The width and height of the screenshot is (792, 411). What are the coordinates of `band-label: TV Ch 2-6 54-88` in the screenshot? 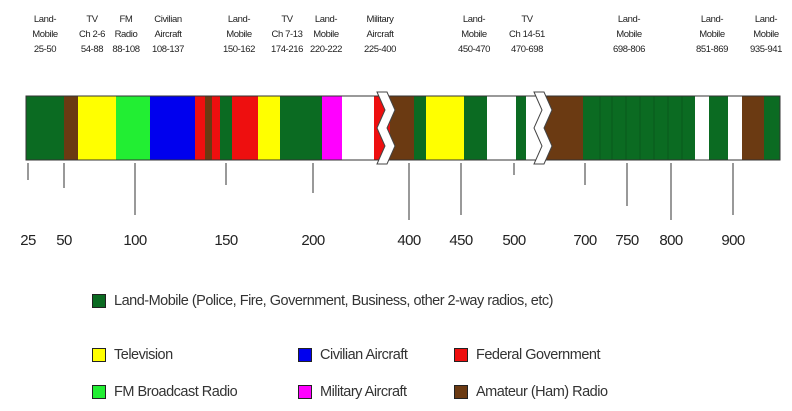 It's located at (92, 34).